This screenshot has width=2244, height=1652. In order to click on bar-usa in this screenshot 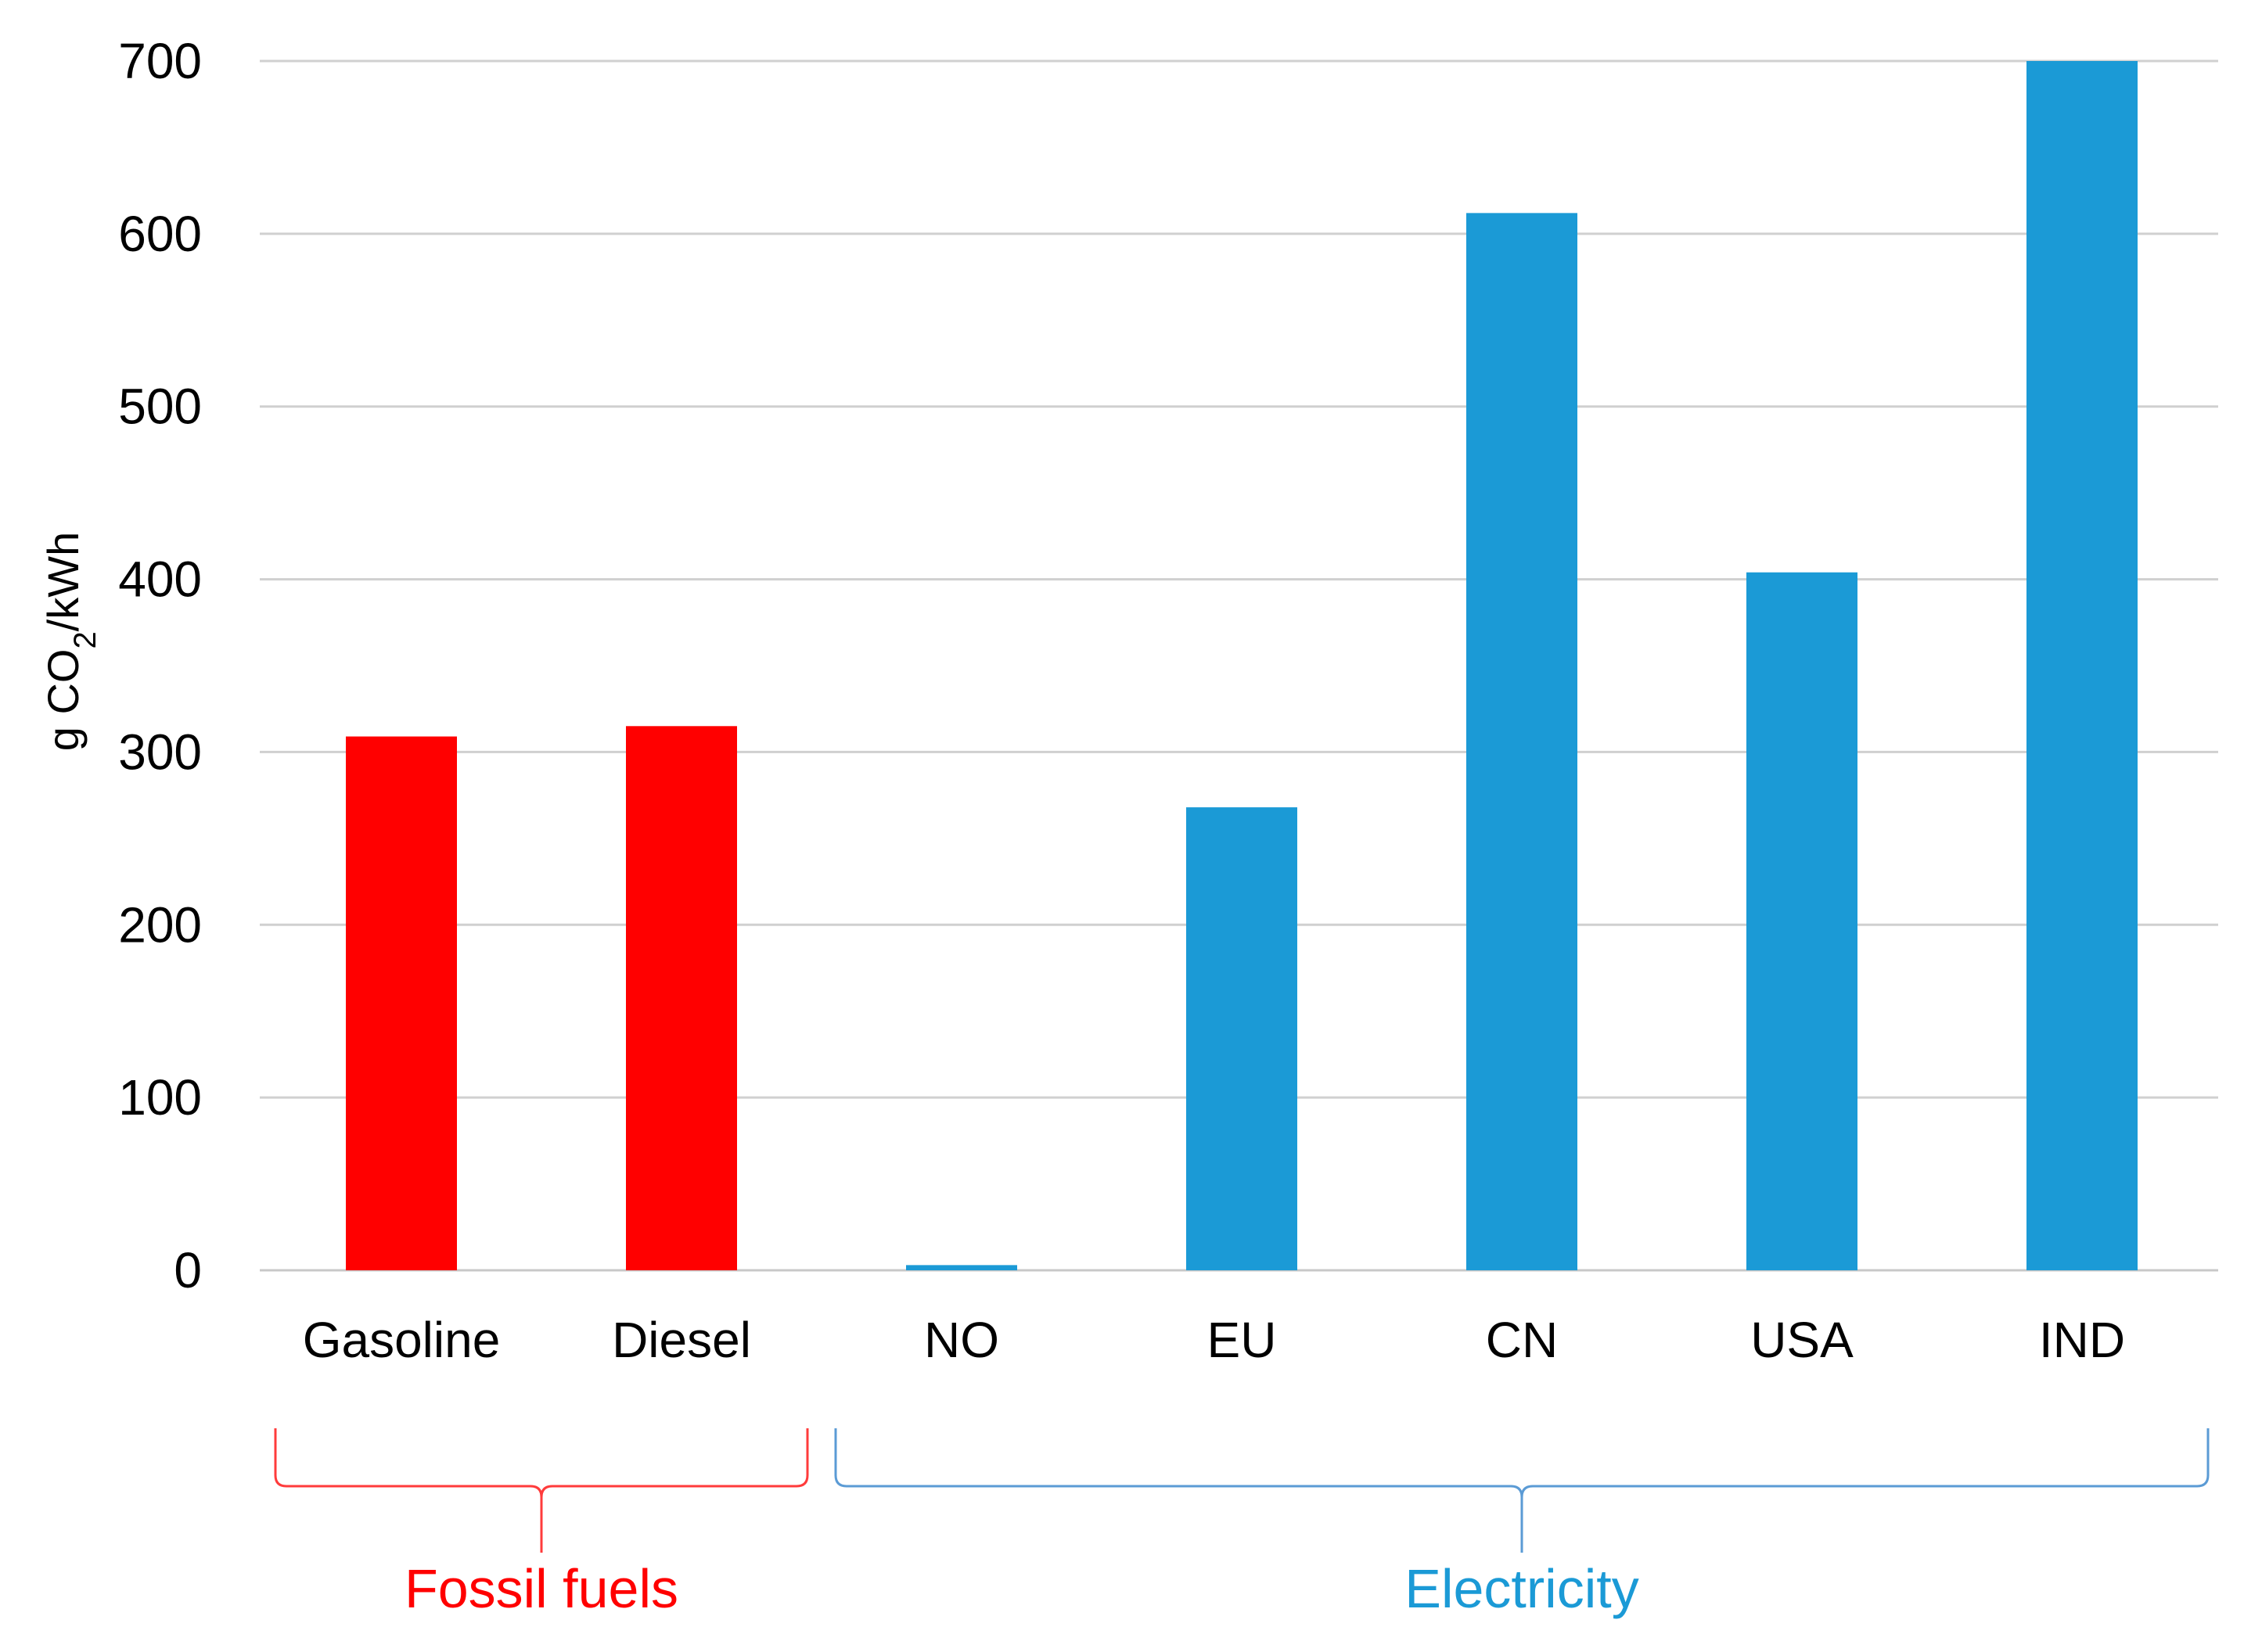, I will do `click(1801, 921)`.